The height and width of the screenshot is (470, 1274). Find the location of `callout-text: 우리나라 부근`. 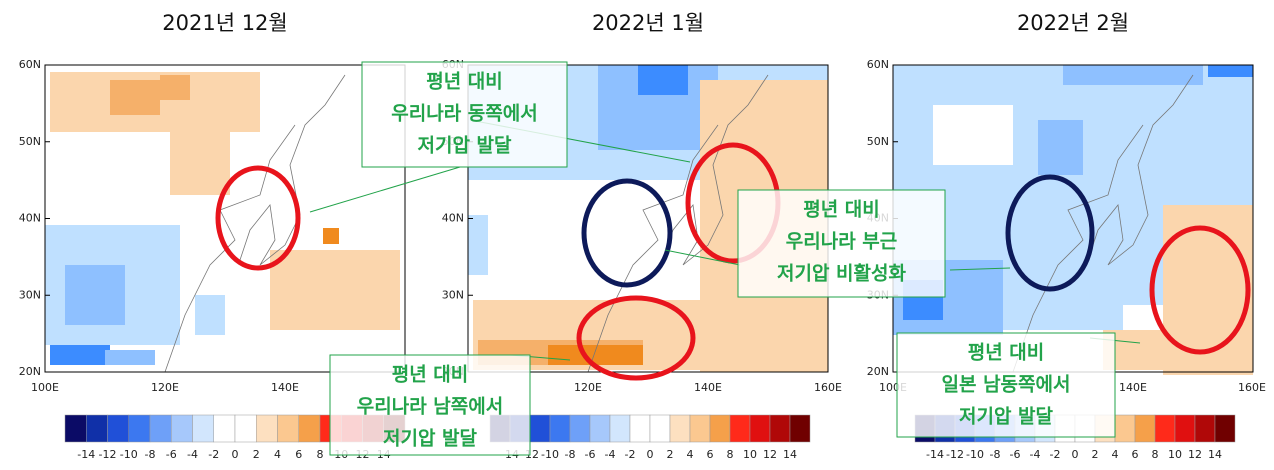

callout-text: 우리나라 부근 is located at coordinates (842, 242).